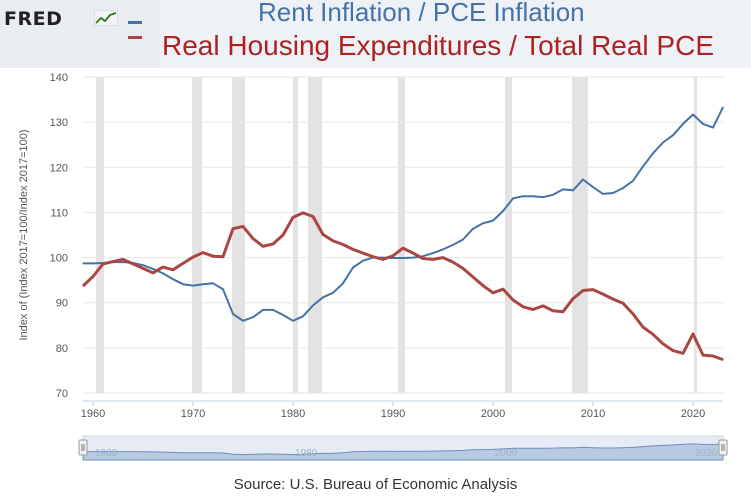 The width and height of the screenshot is (751, 498). What do you see at coordinates (506, 453) in the screenshot?
I see `navigator-label: 2000` at bounding box center [506, 453].